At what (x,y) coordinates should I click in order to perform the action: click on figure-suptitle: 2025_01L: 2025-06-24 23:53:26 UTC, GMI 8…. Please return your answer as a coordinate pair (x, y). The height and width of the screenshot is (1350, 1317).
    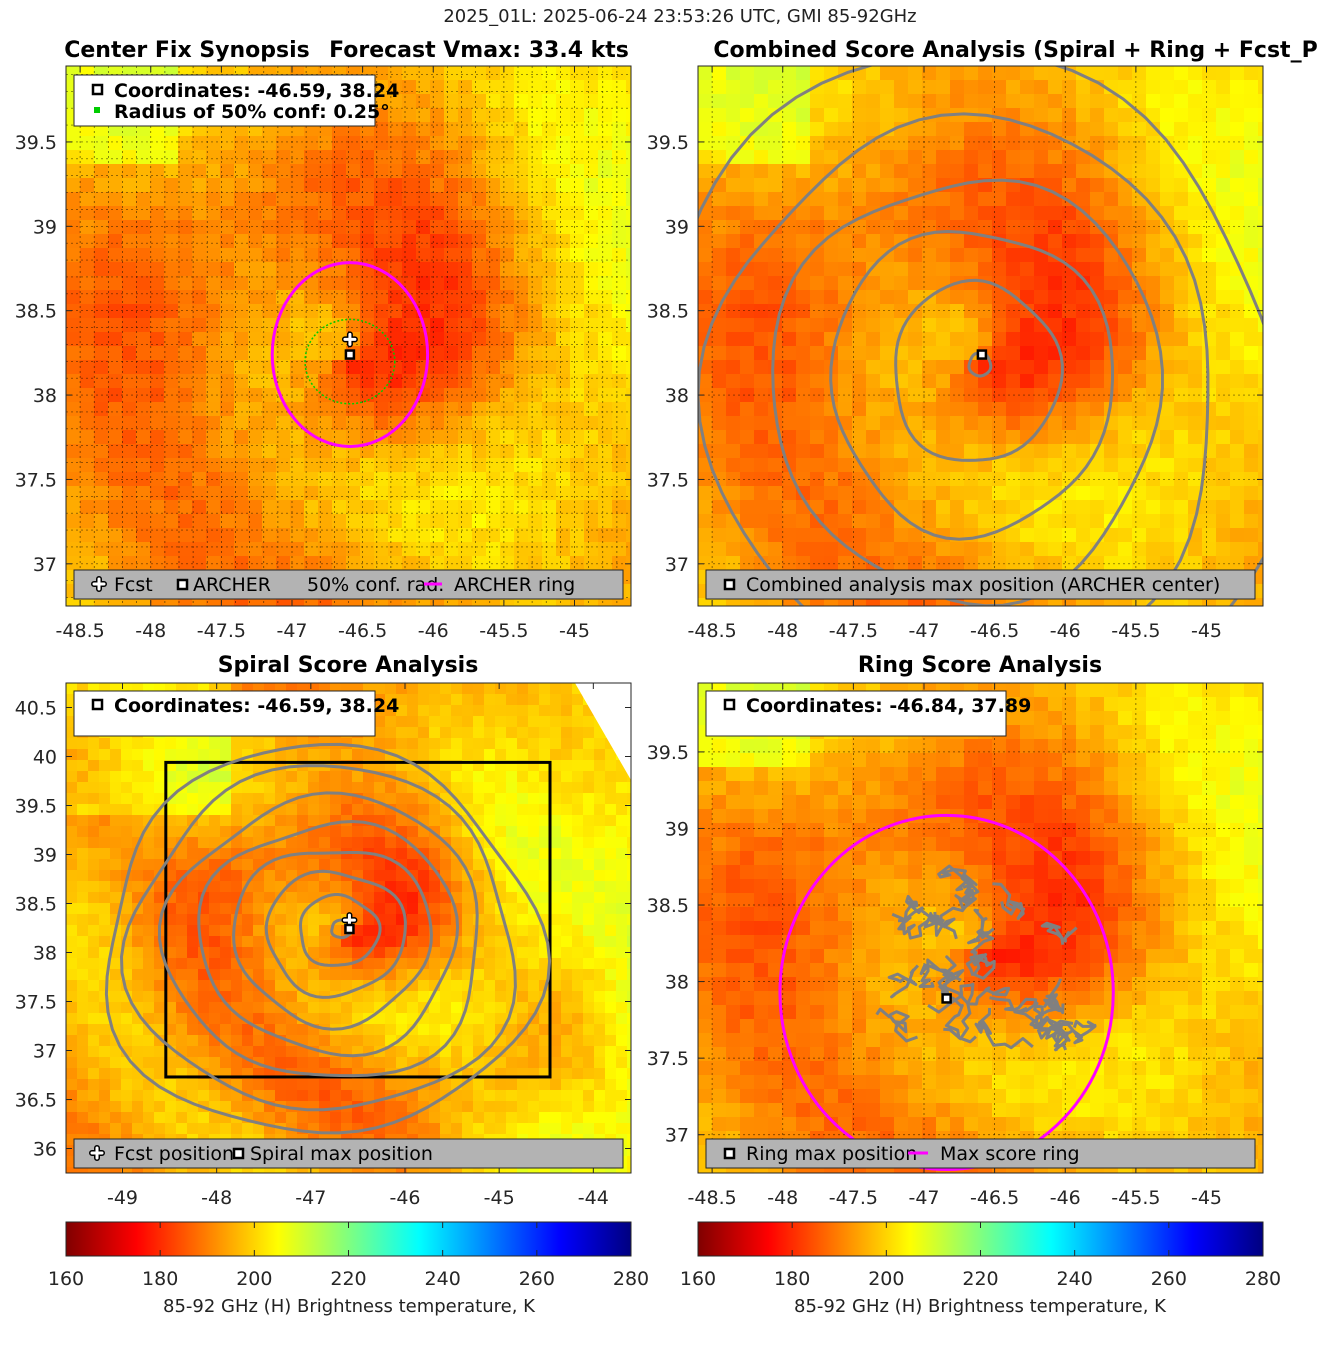
    Looking at the image, I should click on (679, 16).